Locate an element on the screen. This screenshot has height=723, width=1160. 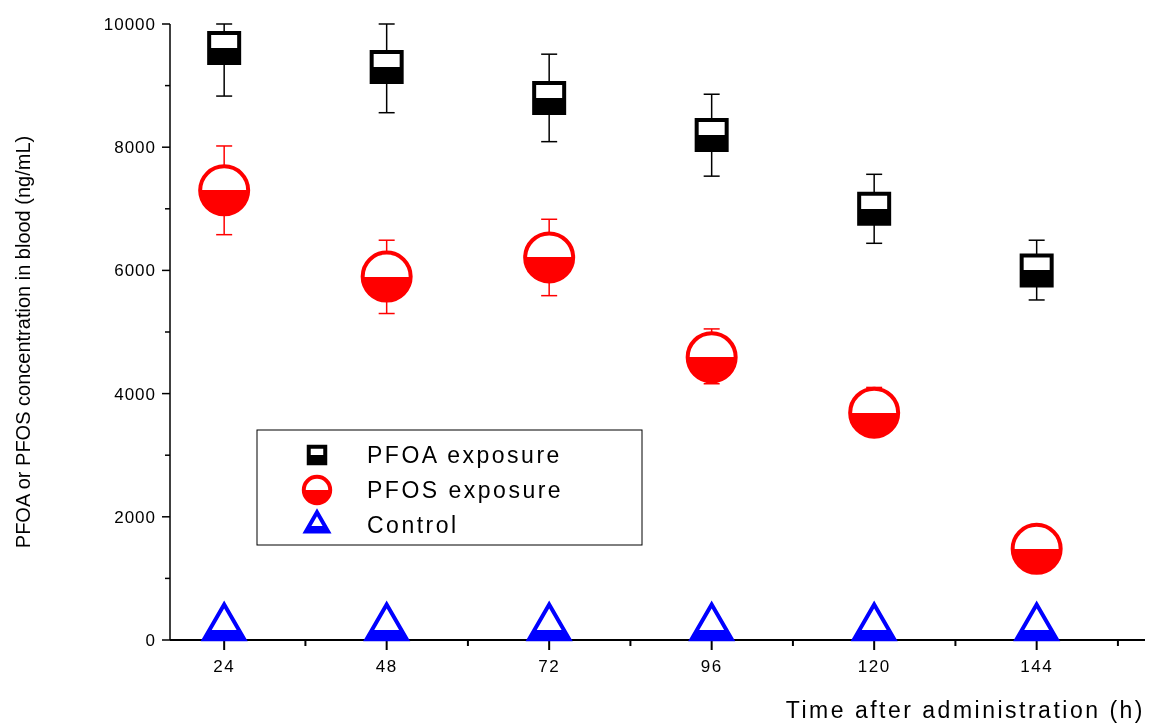
y-tick-label: 4000 is located at coordinates (135, 394).